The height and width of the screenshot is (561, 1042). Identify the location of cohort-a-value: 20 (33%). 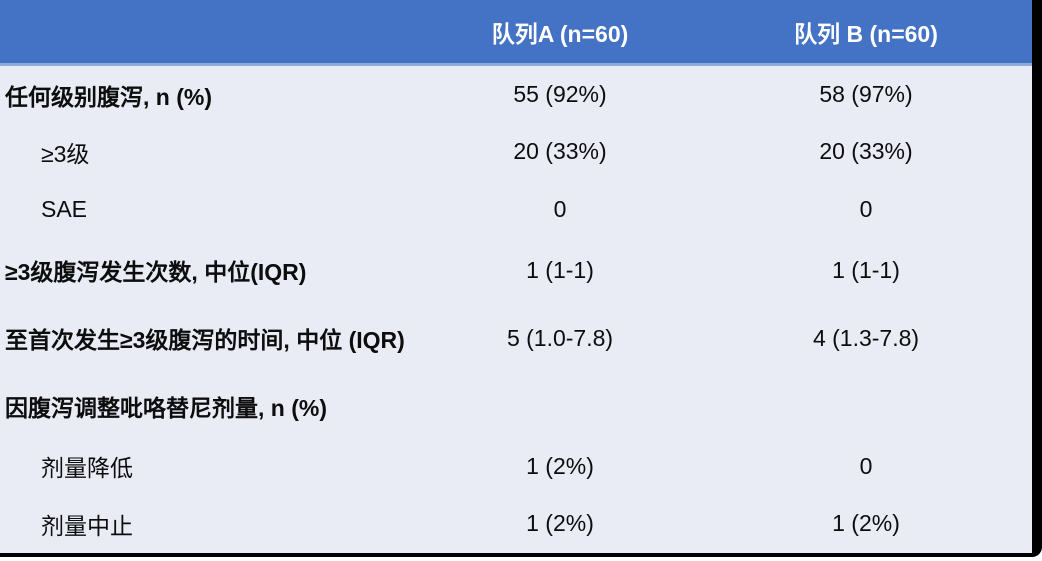
(560, 151).